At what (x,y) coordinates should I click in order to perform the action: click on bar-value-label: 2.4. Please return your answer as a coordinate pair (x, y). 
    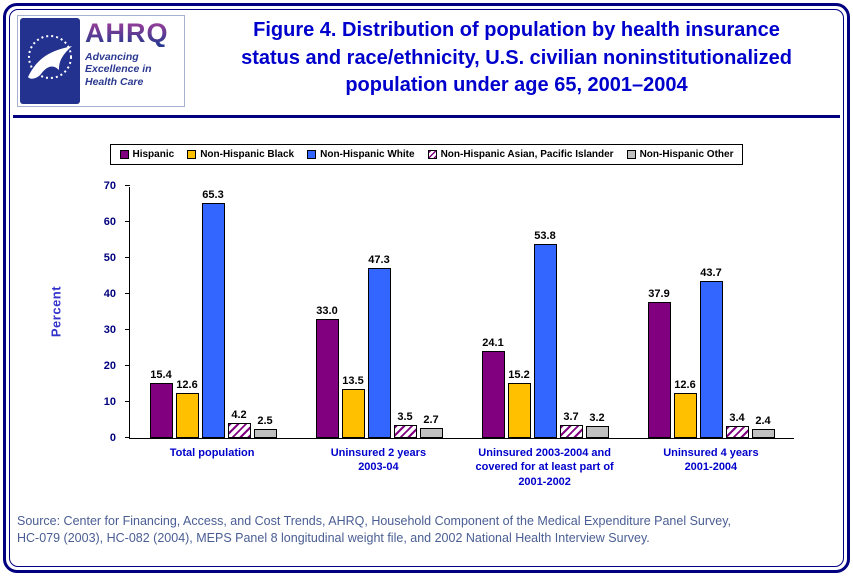
    Looking at the image, I should click on (763, 421).